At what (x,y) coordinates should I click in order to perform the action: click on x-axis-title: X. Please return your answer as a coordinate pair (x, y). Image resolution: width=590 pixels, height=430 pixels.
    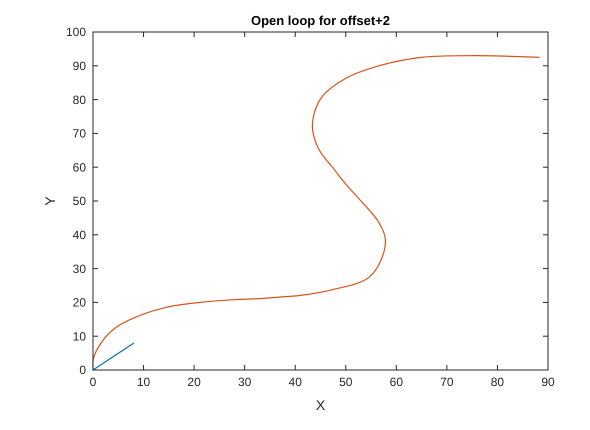
    Looking at the image, I should click on (321, 405).